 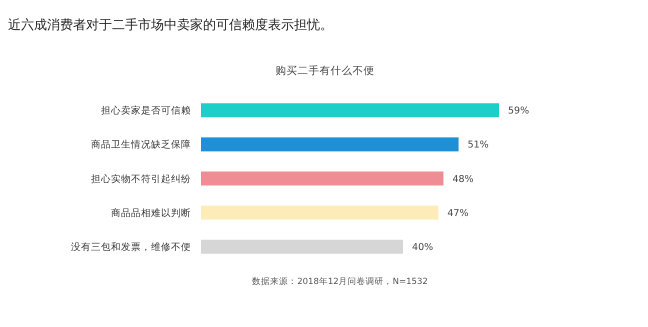 I want to click on data-label: 47%, so click(x=458, y=213).